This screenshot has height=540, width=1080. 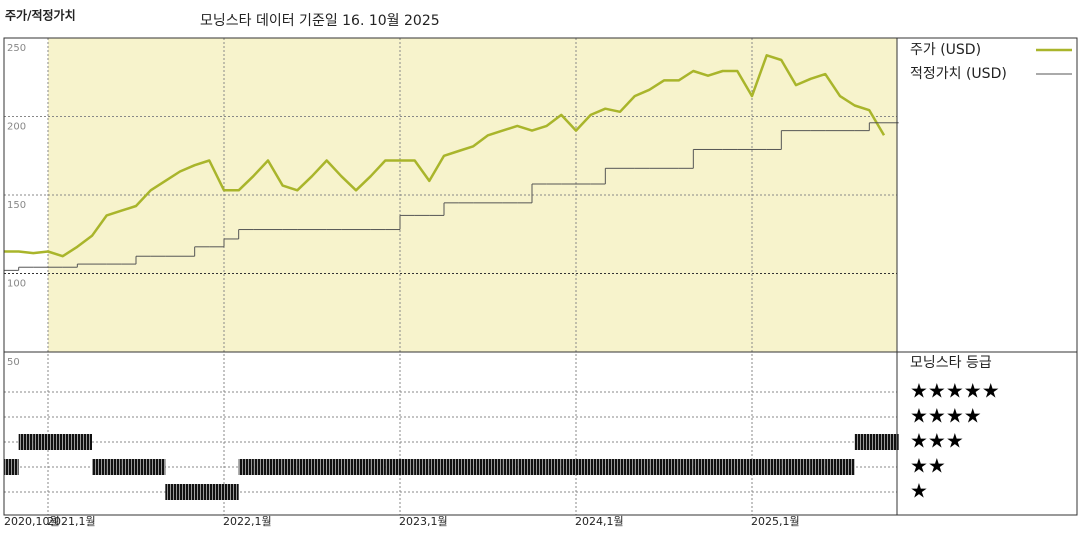 I want to click on legend-label: 주가 (USD), so click(x=945, y=50).